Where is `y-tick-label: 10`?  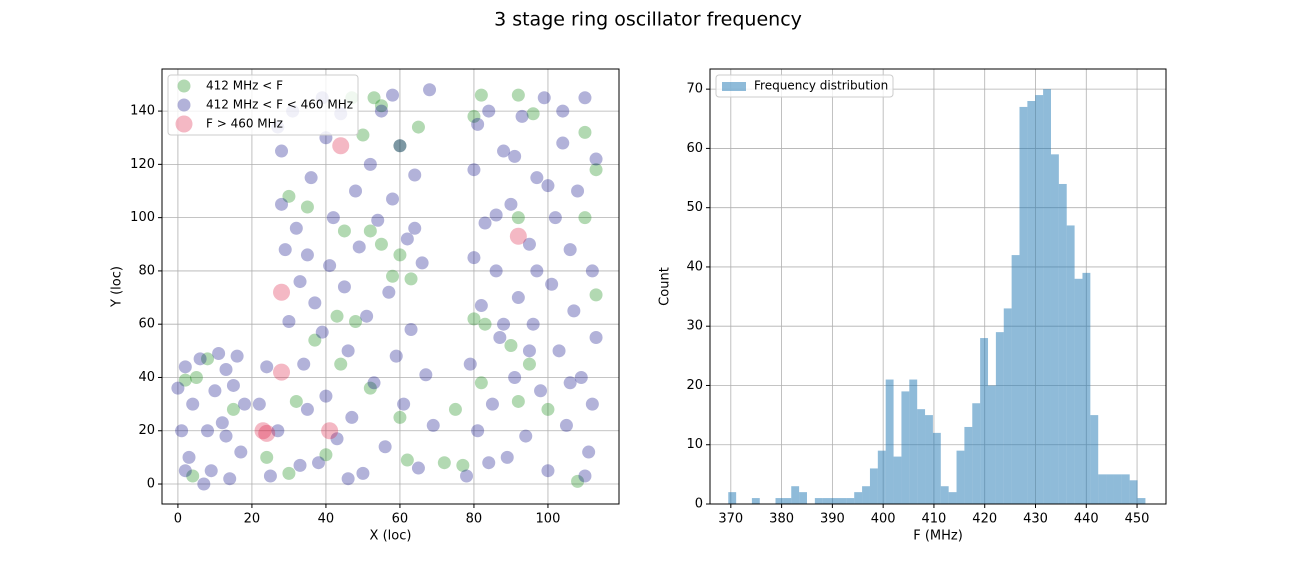 y-tick-label: 10 is located at coordinates (694, 444).